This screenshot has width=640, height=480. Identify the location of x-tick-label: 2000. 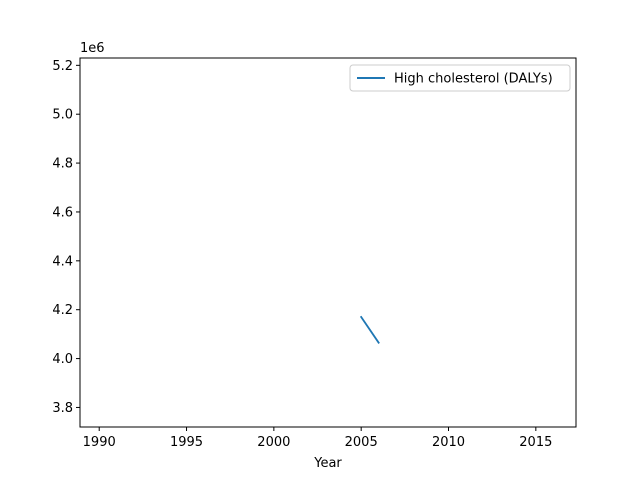
(273, 442).